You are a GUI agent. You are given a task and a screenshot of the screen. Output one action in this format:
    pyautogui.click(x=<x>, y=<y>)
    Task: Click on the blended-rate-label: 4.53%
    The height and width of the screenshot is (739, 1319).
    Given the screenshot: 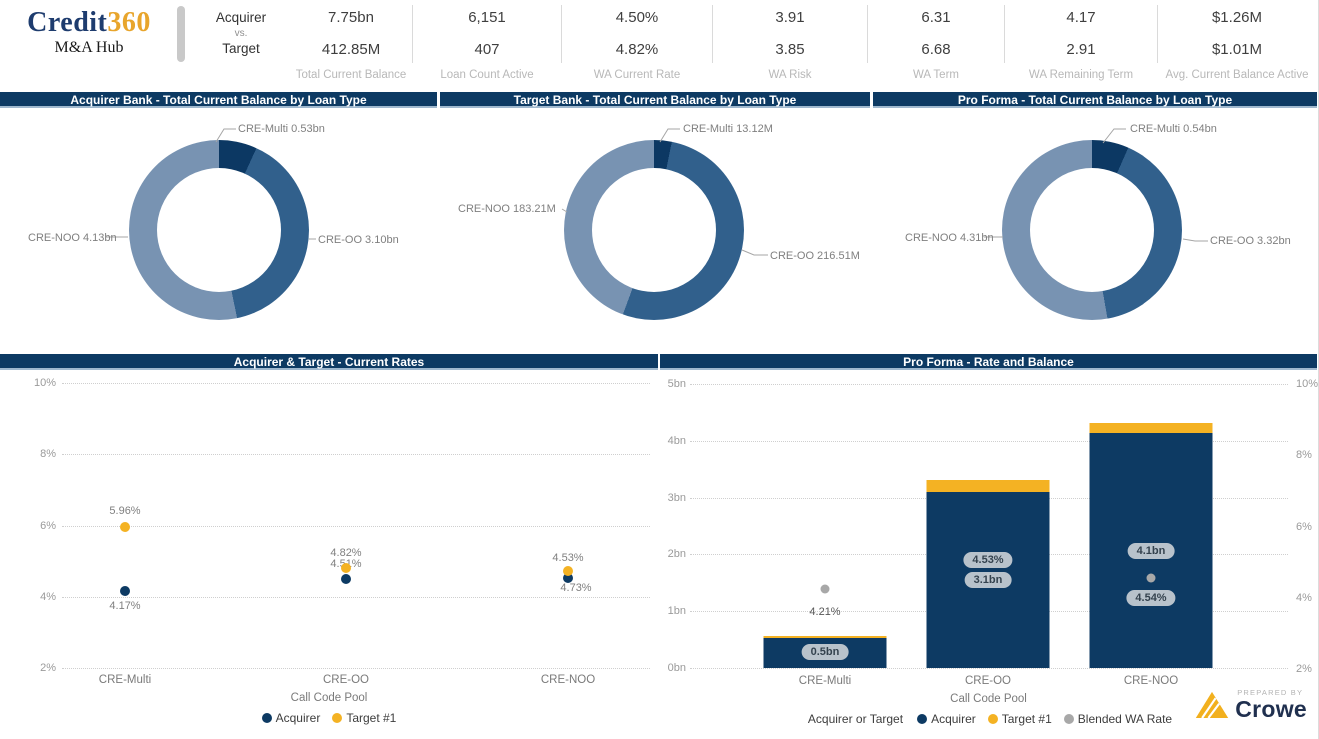 What is the action you would take?
    pyautogui.click(x=988, y=560)
    